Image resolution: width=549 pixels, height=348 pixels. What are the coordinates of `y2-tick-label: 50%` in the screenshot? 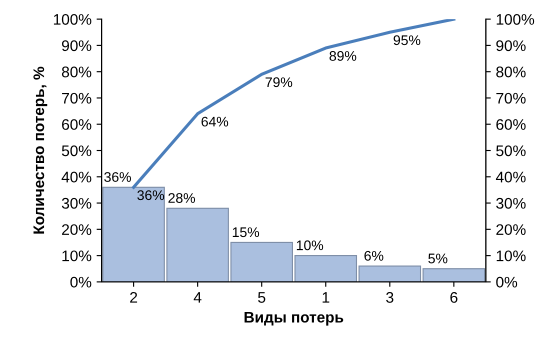 It's located at (511, 150).